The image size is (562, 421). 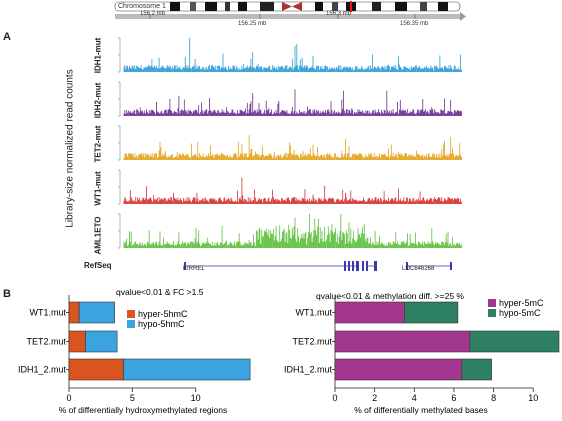 I want to click on track-wt1-mut, so click(x=290, y=187).